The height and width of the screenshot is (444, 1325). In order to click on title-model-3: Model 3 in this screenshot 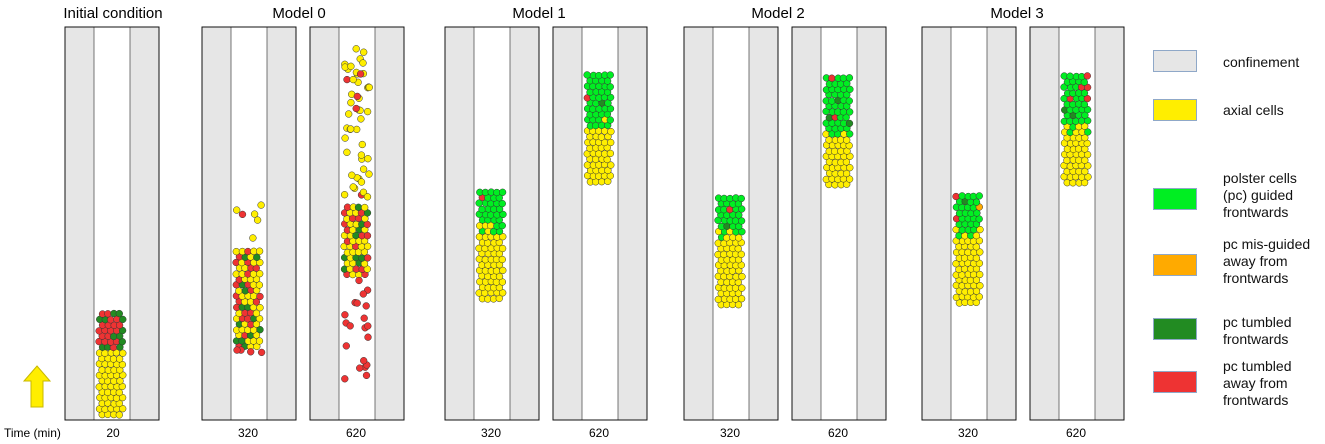, I will do `click(1016, 13)`.